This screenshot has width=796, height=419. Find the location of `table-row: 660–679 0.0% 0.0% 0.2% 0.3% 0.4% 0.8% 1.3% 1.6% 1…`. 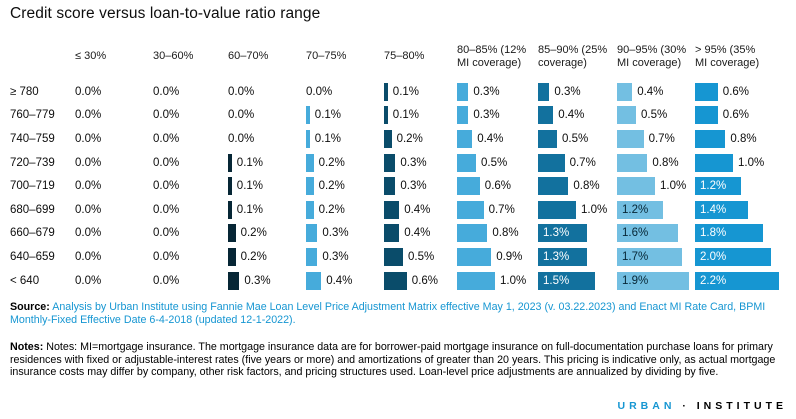

table-row: 660–679 0.0% 0.0% 0.2% 0.3% 0.4% 0.8% 1.3% 1.6% 1… is located at coordinates (400, 234).